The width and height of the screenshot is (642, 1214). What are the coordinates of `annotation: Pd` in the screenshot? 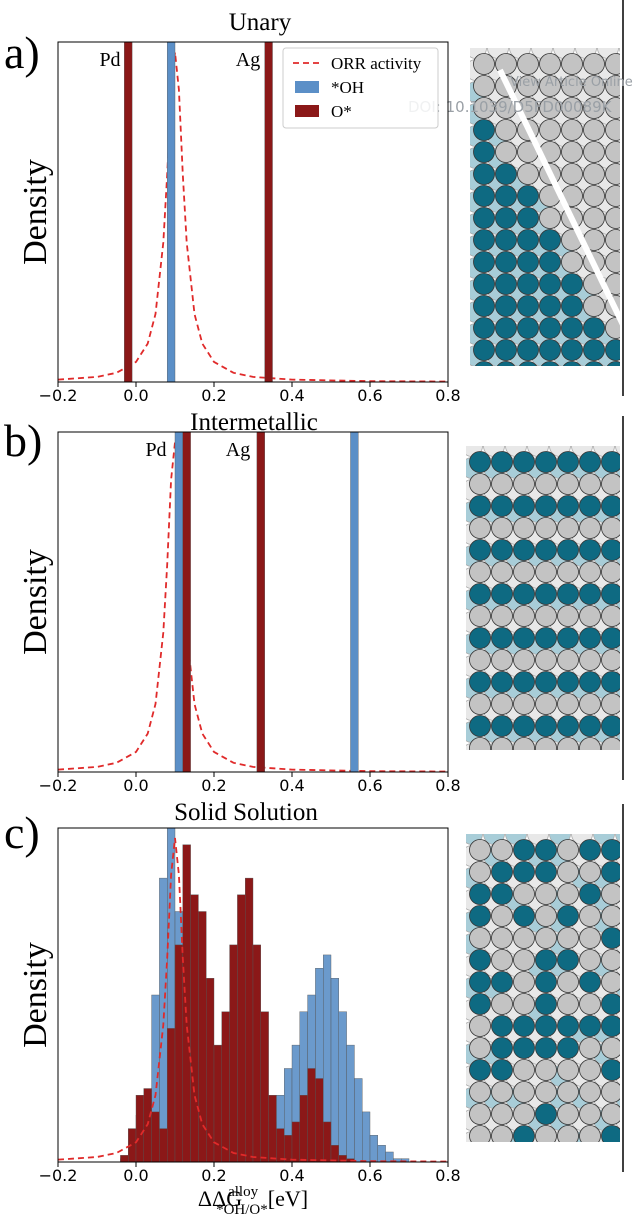 It's located at (109, 60).